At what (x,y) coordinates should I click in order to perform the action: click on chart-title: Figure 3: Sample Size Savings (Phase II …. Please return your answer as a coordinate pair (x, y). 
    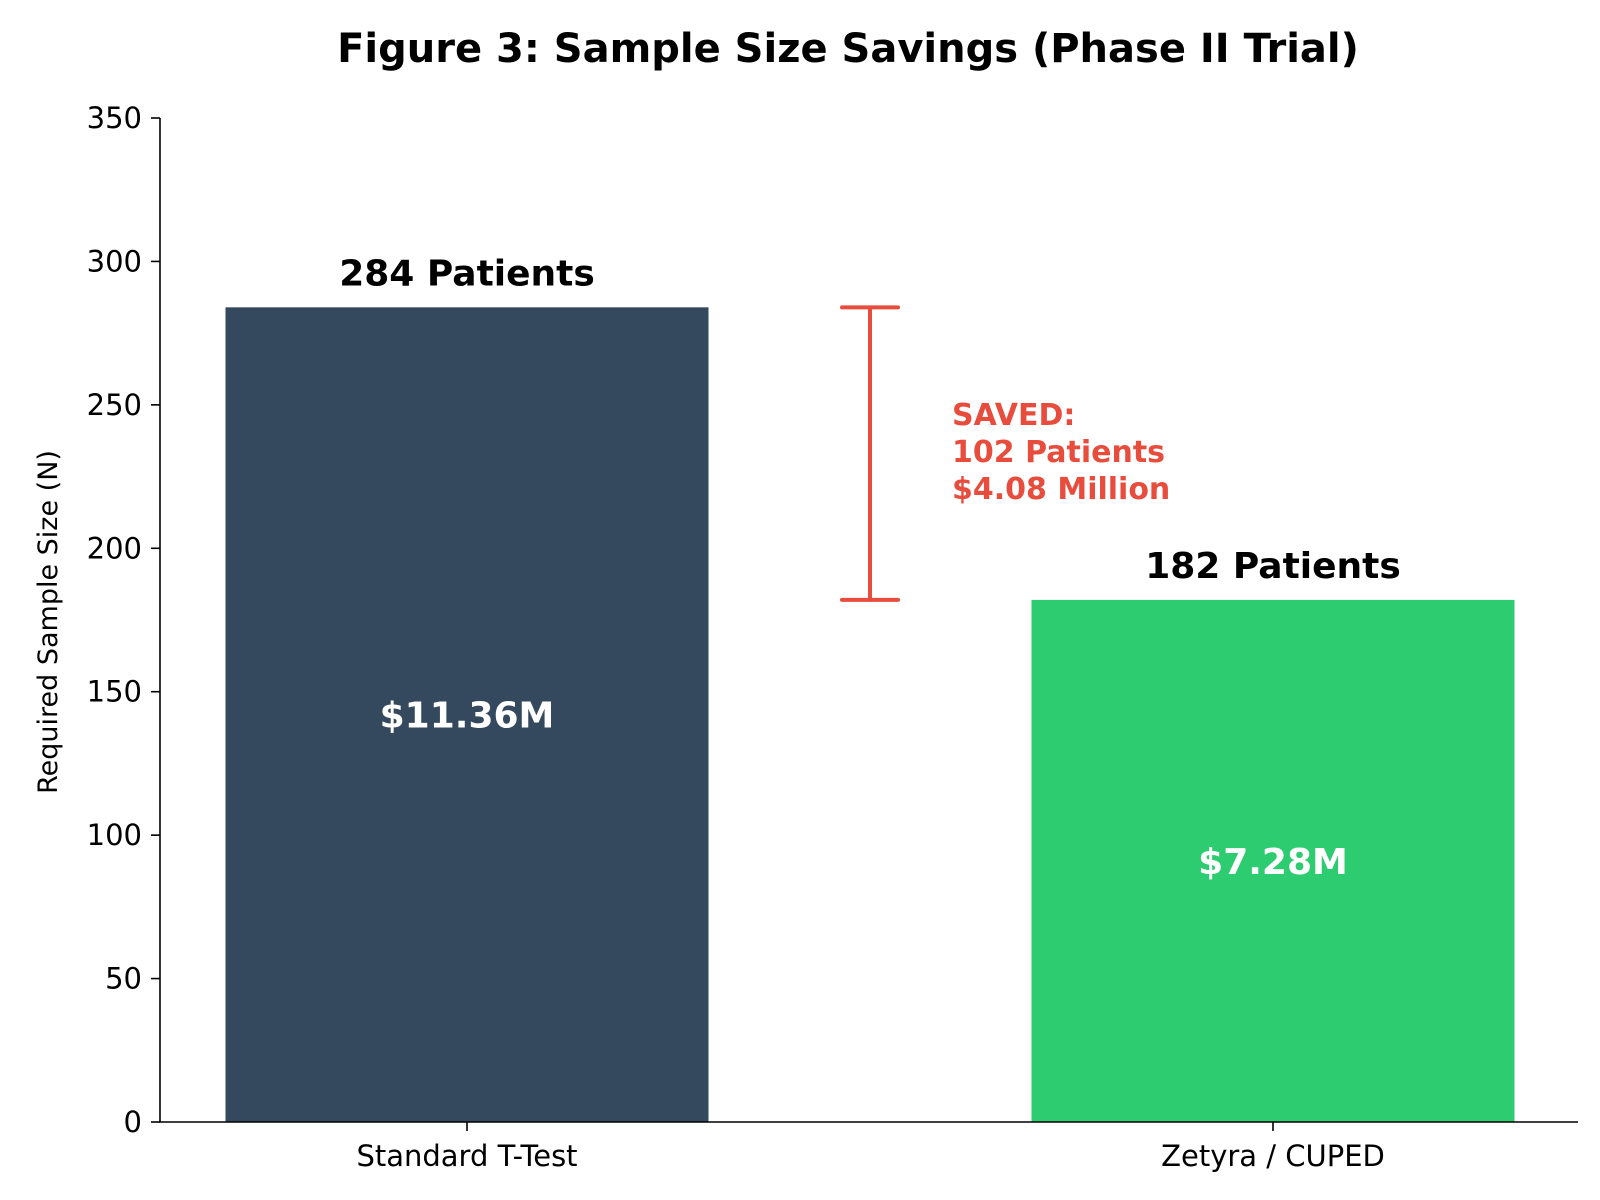
    Looking at the image, I should click on (848, 49).